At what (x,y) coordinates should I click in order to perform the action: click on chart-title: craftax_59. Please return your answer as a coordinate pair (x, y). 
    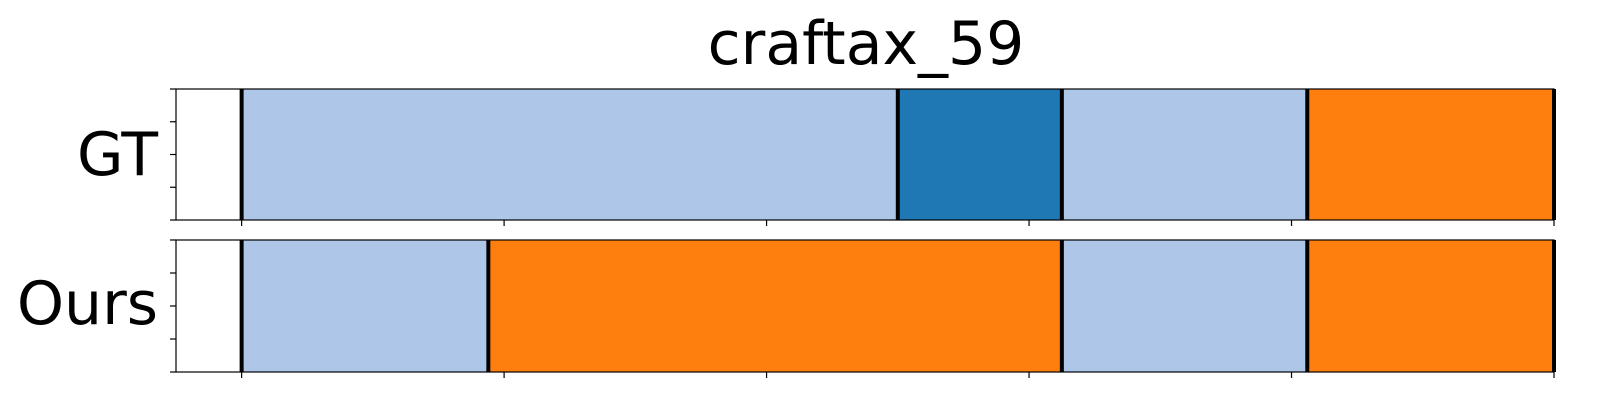
    Looking at the image, I should click on (866, 44).